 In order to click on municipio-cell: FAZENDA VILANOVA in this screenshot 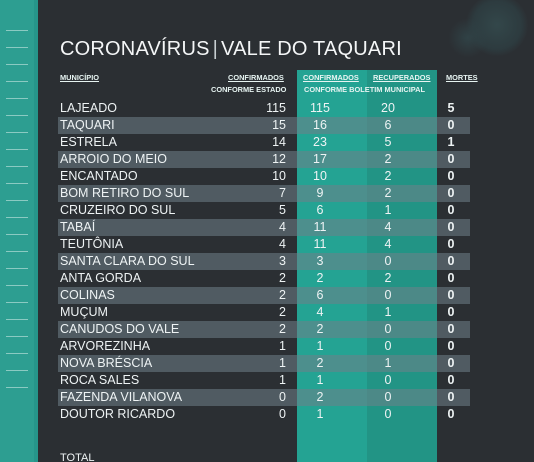, I will do `click(121, 397)`.